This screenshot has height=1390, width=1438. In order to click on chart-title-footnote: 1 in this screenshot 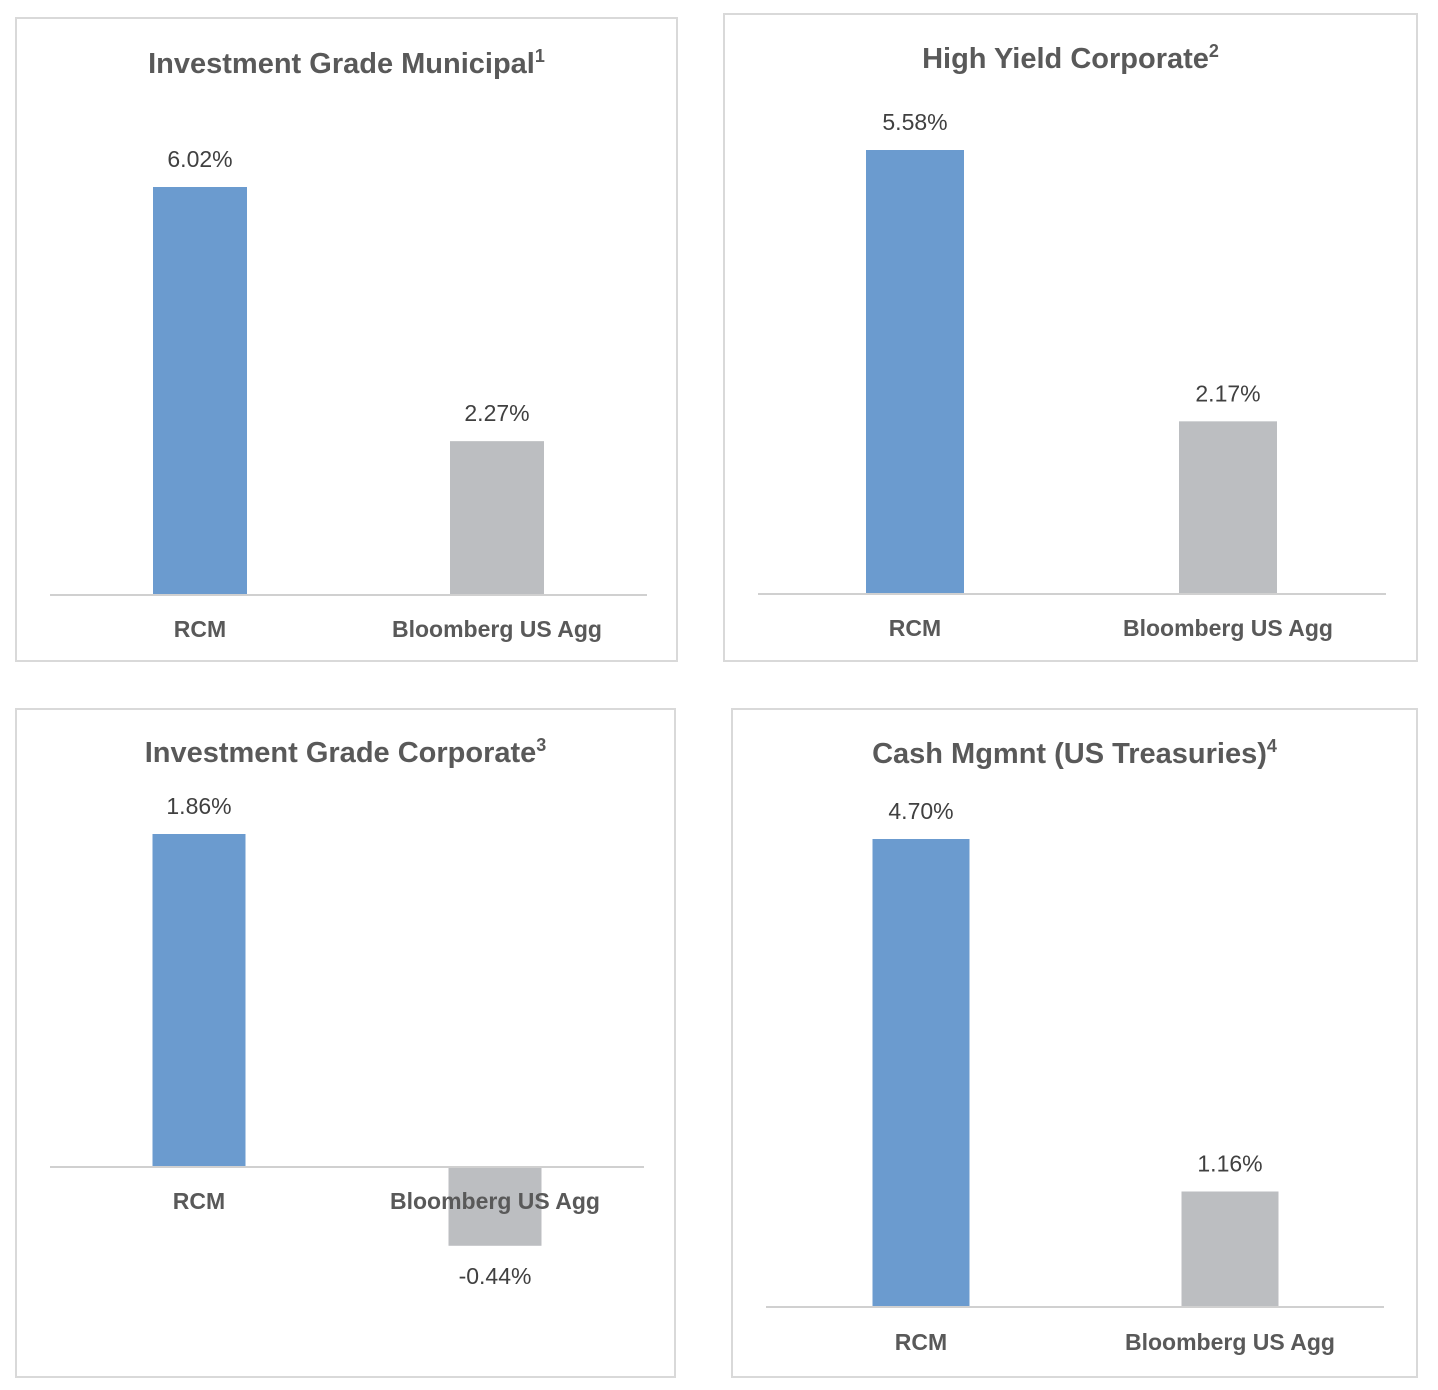, I will do `click(540, 56)`.